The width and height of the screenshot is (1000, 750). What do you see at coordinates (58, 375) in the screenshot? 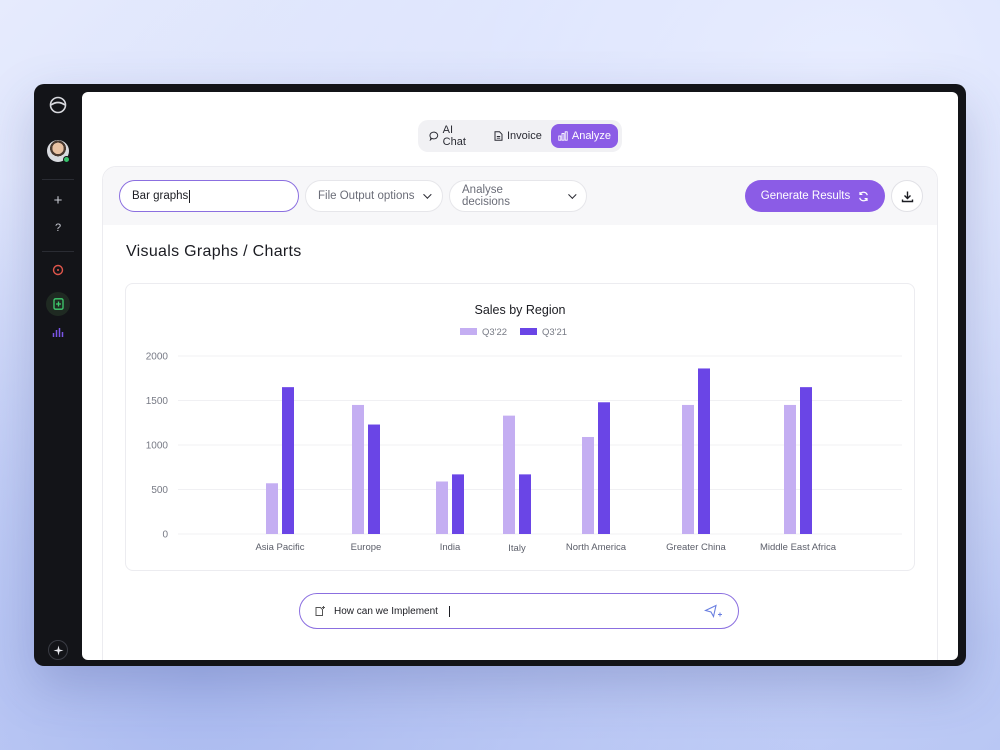
I see `sidebar-rail: + ?` at bounding box center [58, 375].